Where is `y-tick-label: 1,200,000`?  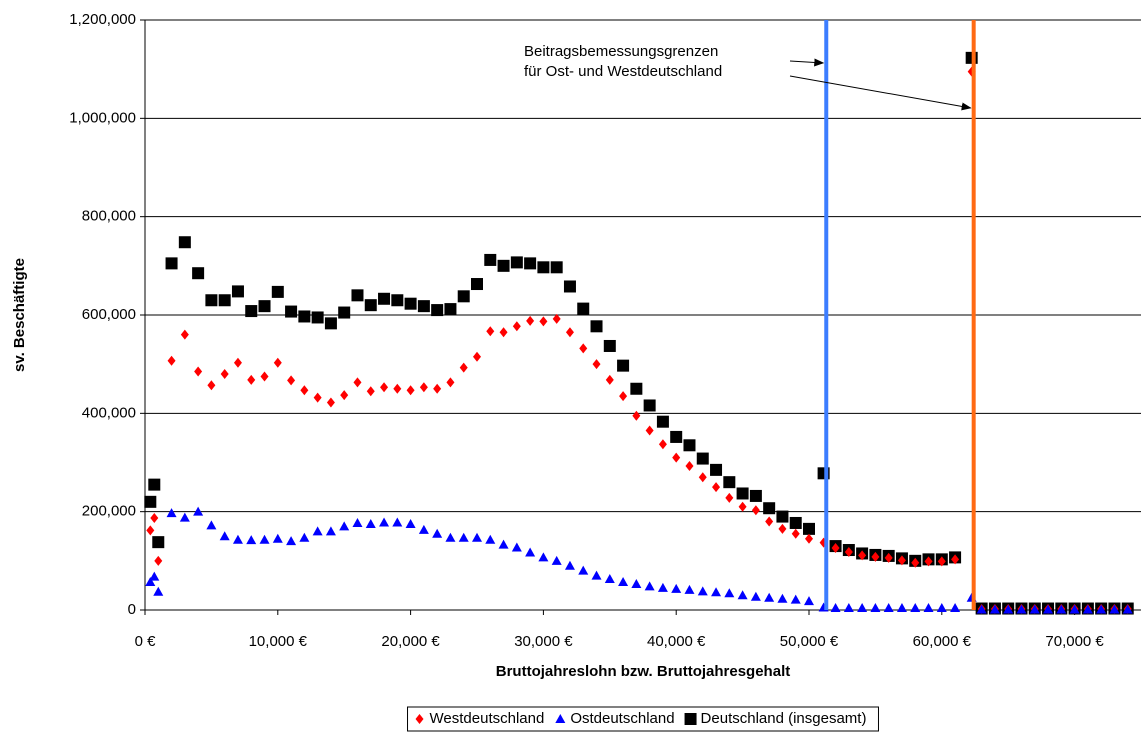
y-tick-label: 1,200,000 is located at coordinates (102, 19).